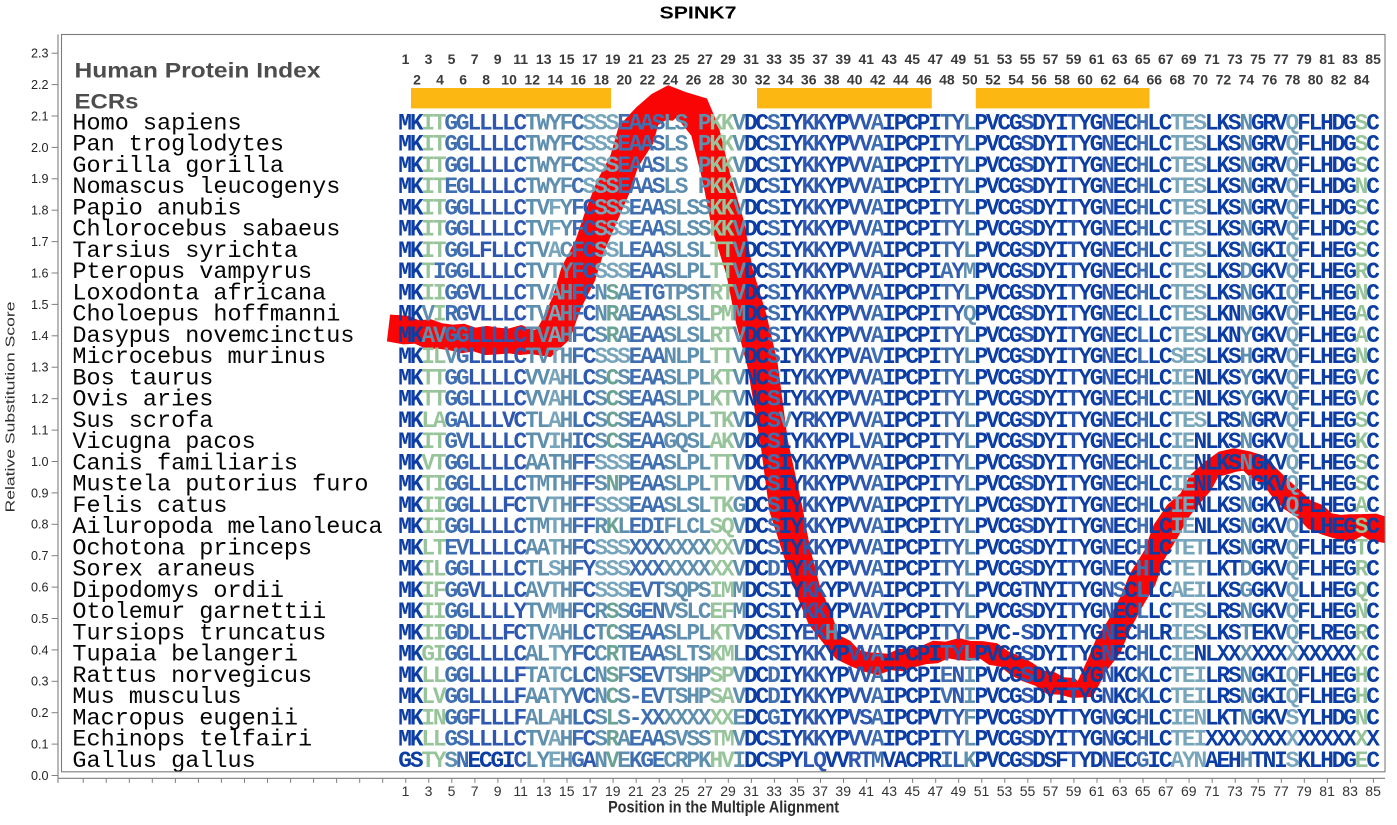  What do you see at coordinates (698, 12) in the screenshot?
I see `svg-text: SPINK7` at bounding box center [698, 12].